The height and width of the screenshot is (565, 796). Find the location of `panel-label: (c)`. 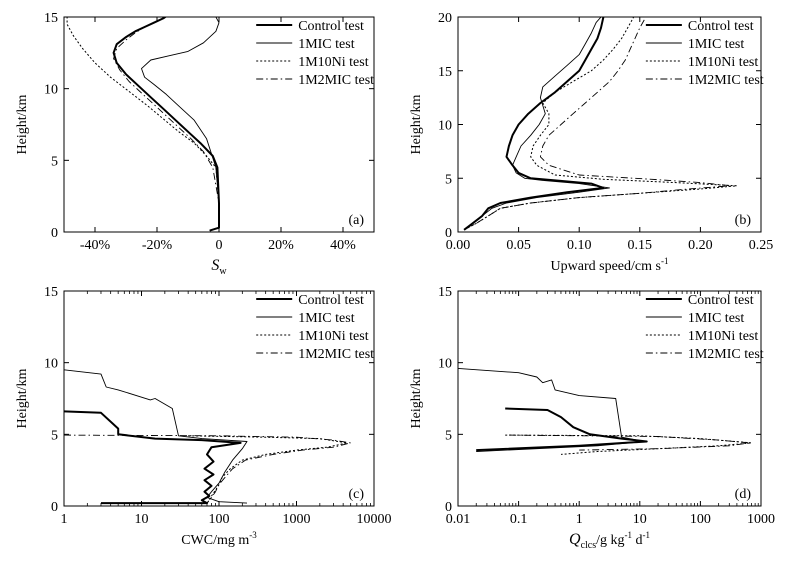

panel-label: (c) is located at coordinates (356, 494).